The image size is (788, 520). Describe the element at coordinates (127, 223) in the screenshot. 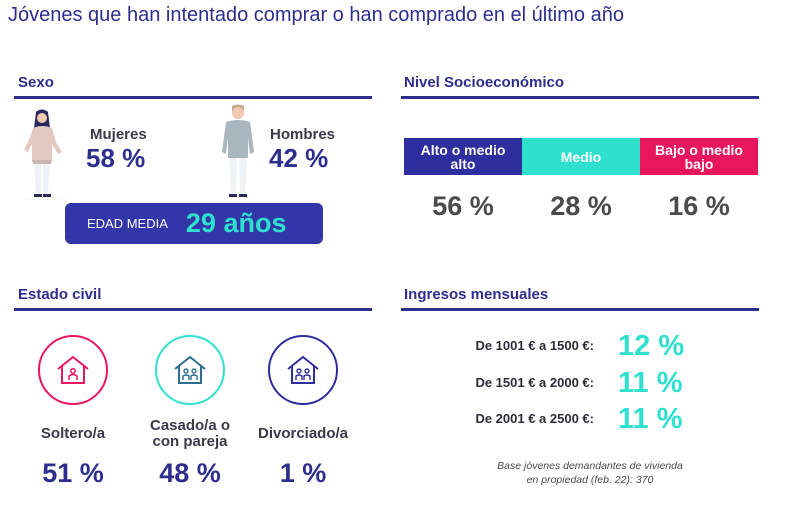

I see `average-age-label: EDAD MEDIA` at that location.